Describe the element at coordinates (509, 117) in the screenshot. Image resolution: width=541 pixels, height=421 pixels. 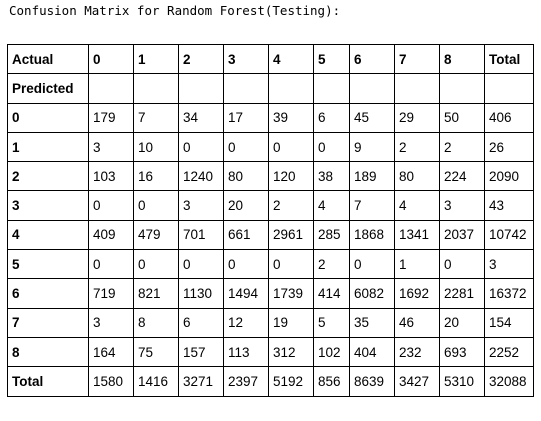
I see `table-cell: 406` at that location.